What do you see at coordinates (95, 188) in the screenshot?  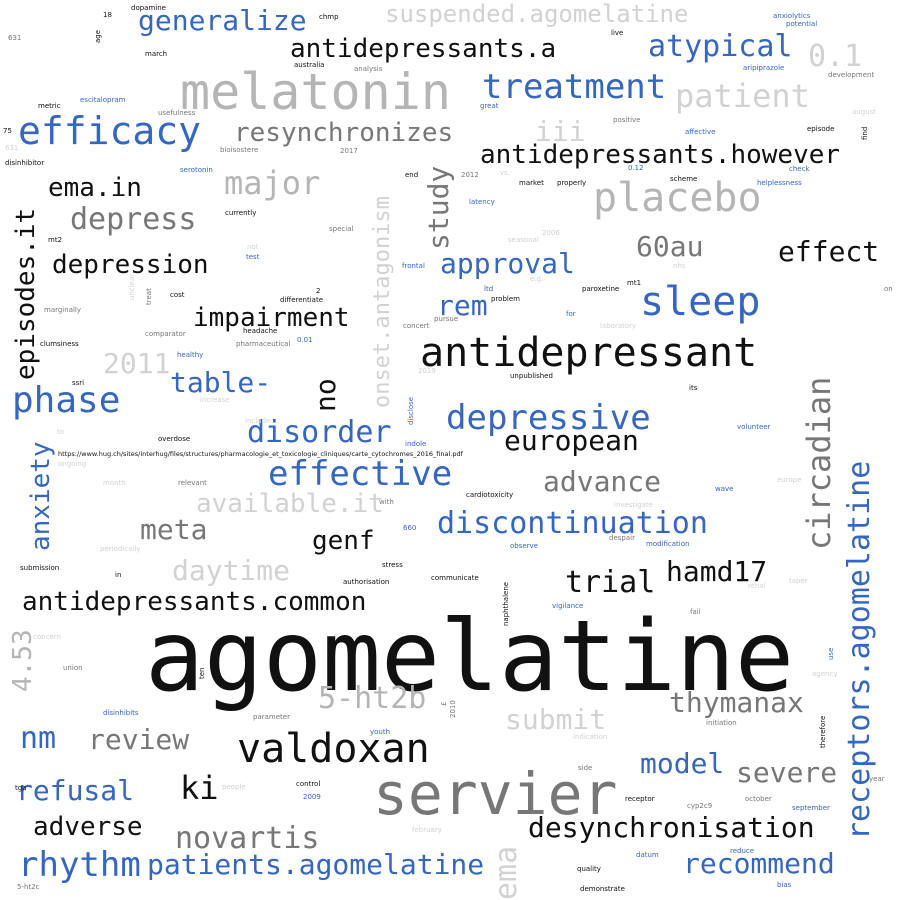 I see `word-29: ema.in` at bounding box center [95, 188].